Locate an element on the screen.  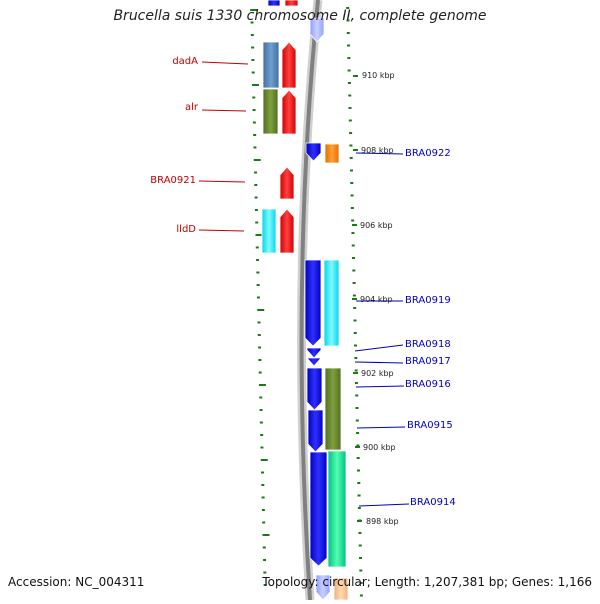
gene-arrow-BRA0918 is located at coordinates (314, 353).